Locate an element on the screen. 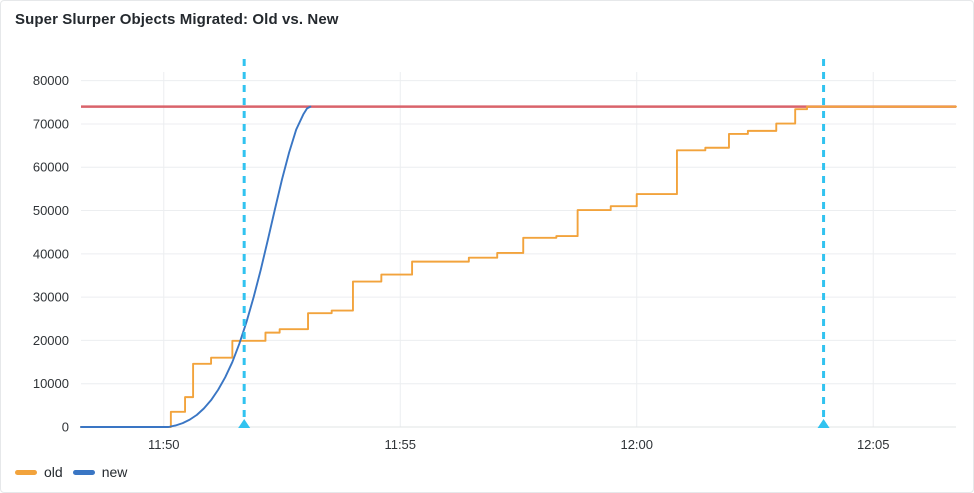 Image resolution: width=974 pixels, height=493 pixels. marker-old-complete-triangle-icon is located at coordinates (823, 423).